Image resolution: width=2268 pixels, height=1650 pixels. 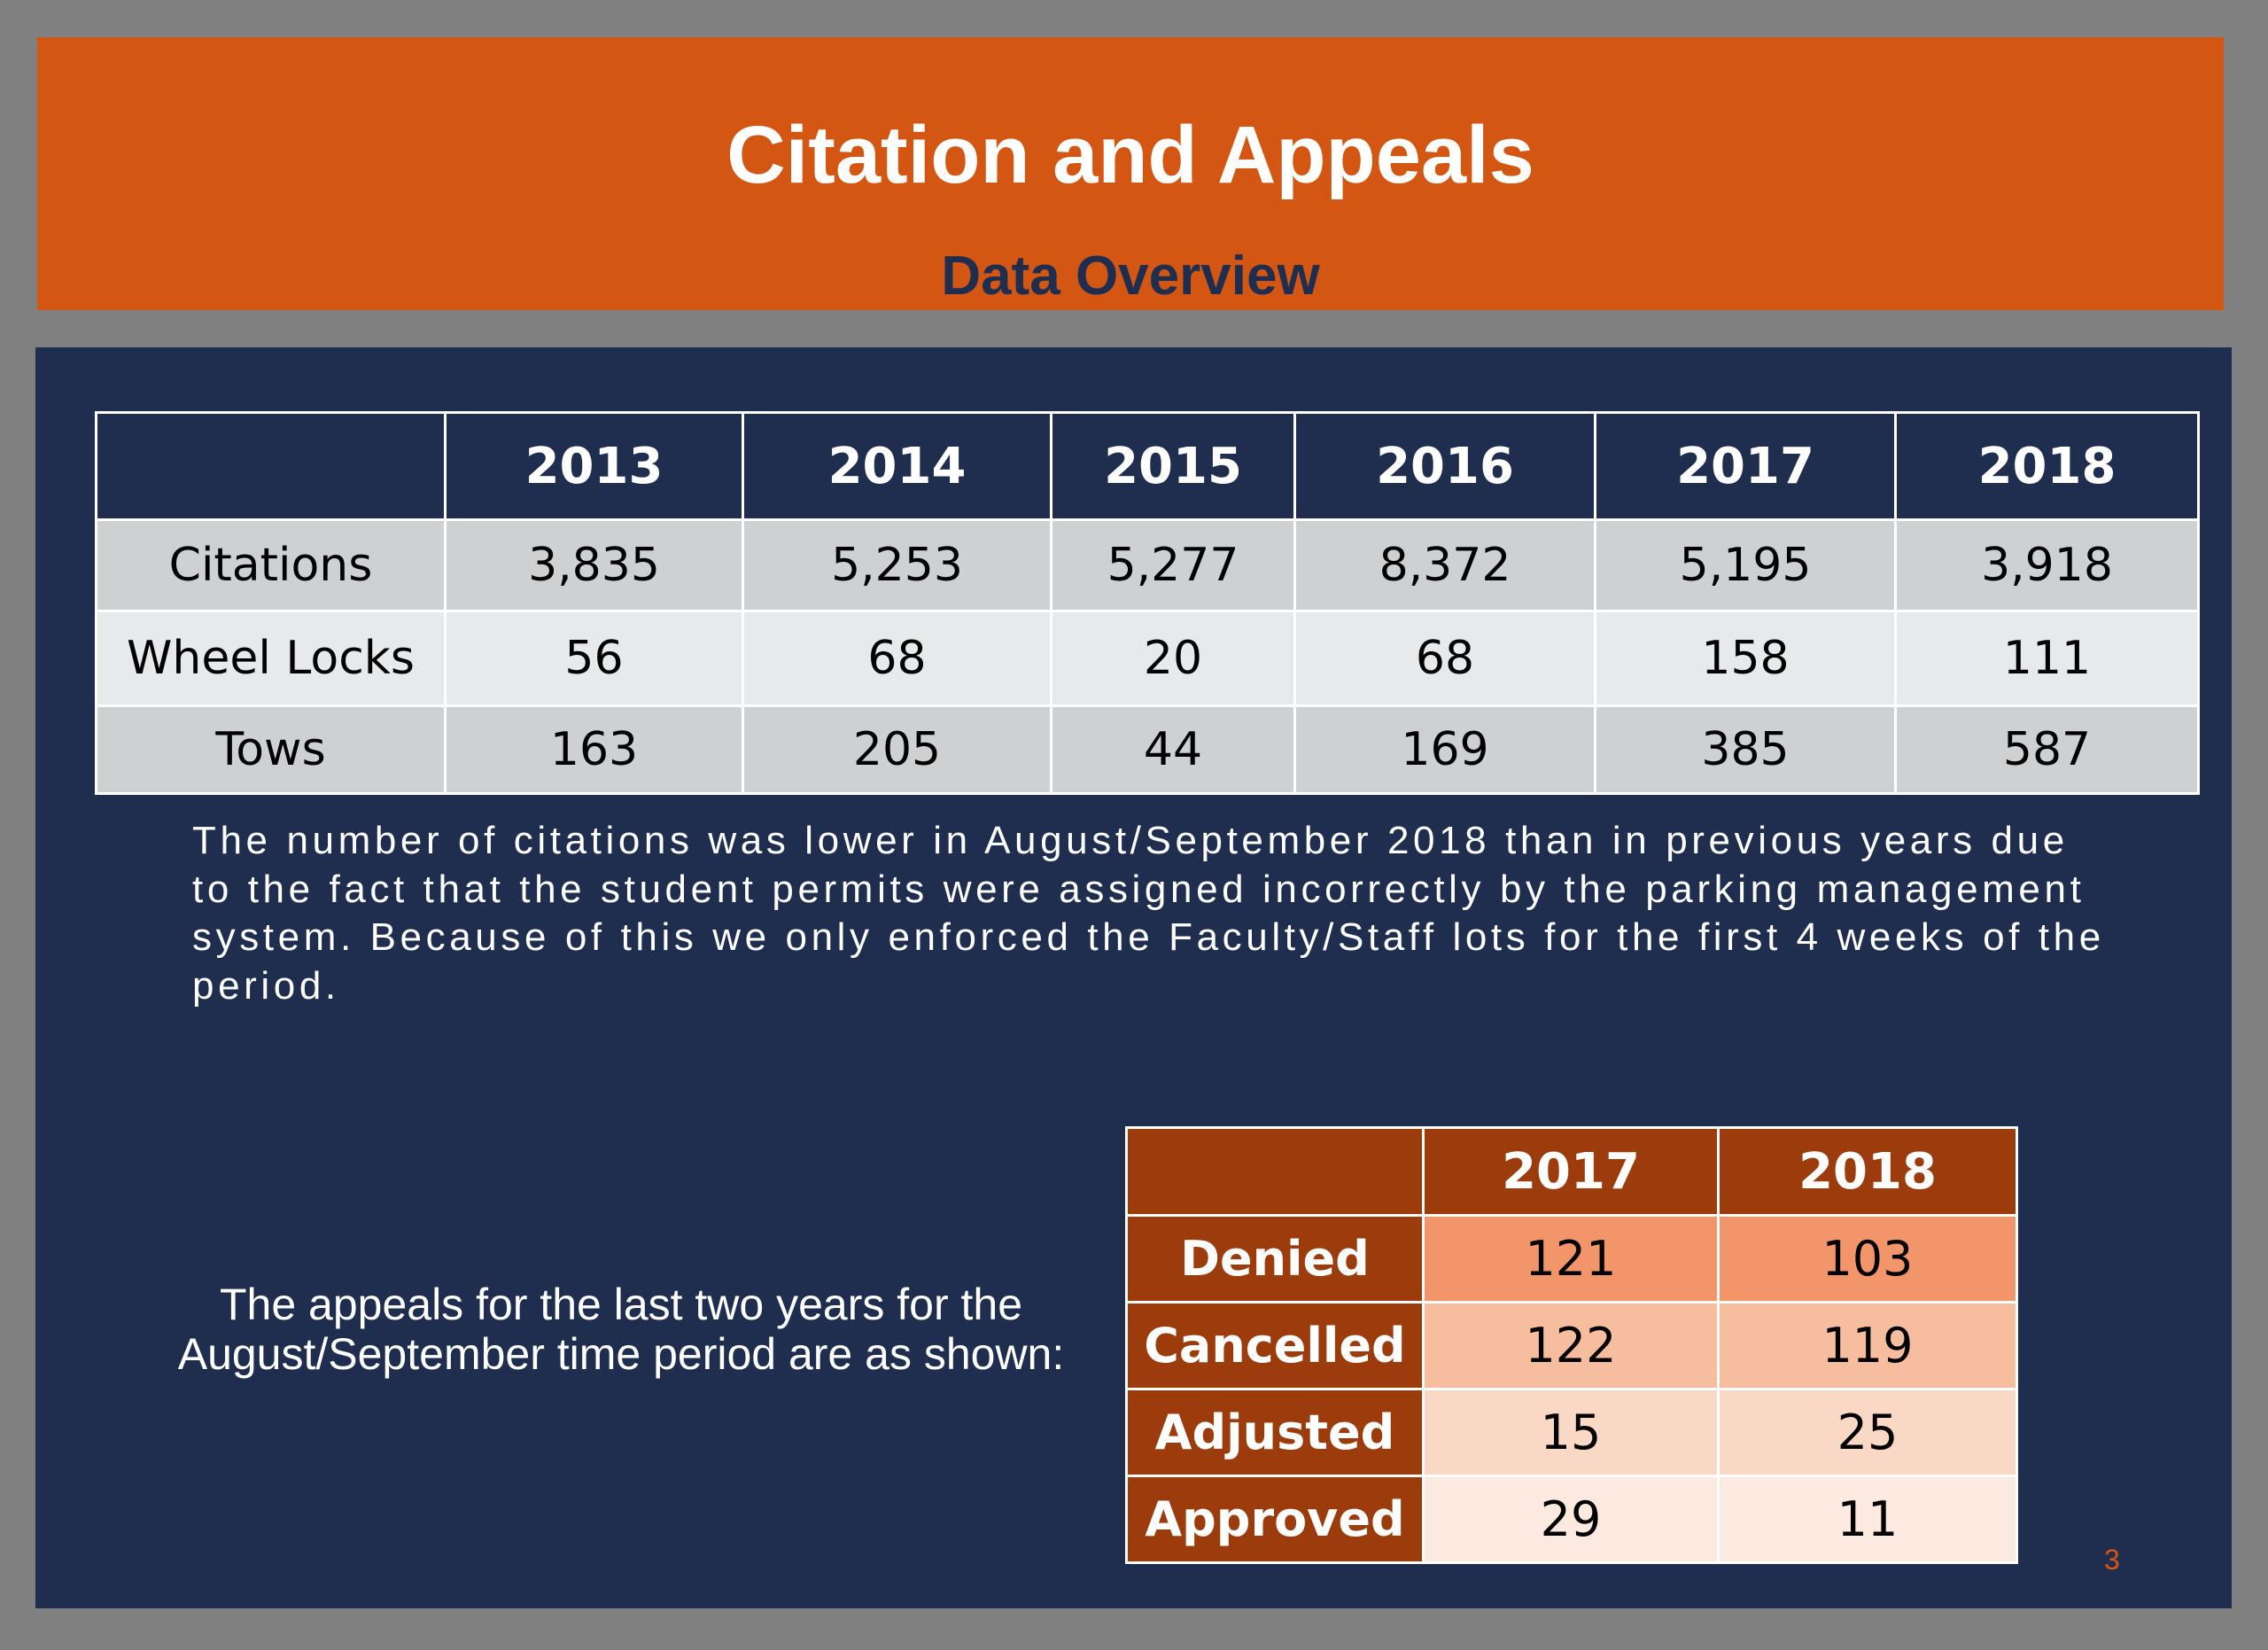 I want to click on table-cell: 587, so click(x=2047, y=749).